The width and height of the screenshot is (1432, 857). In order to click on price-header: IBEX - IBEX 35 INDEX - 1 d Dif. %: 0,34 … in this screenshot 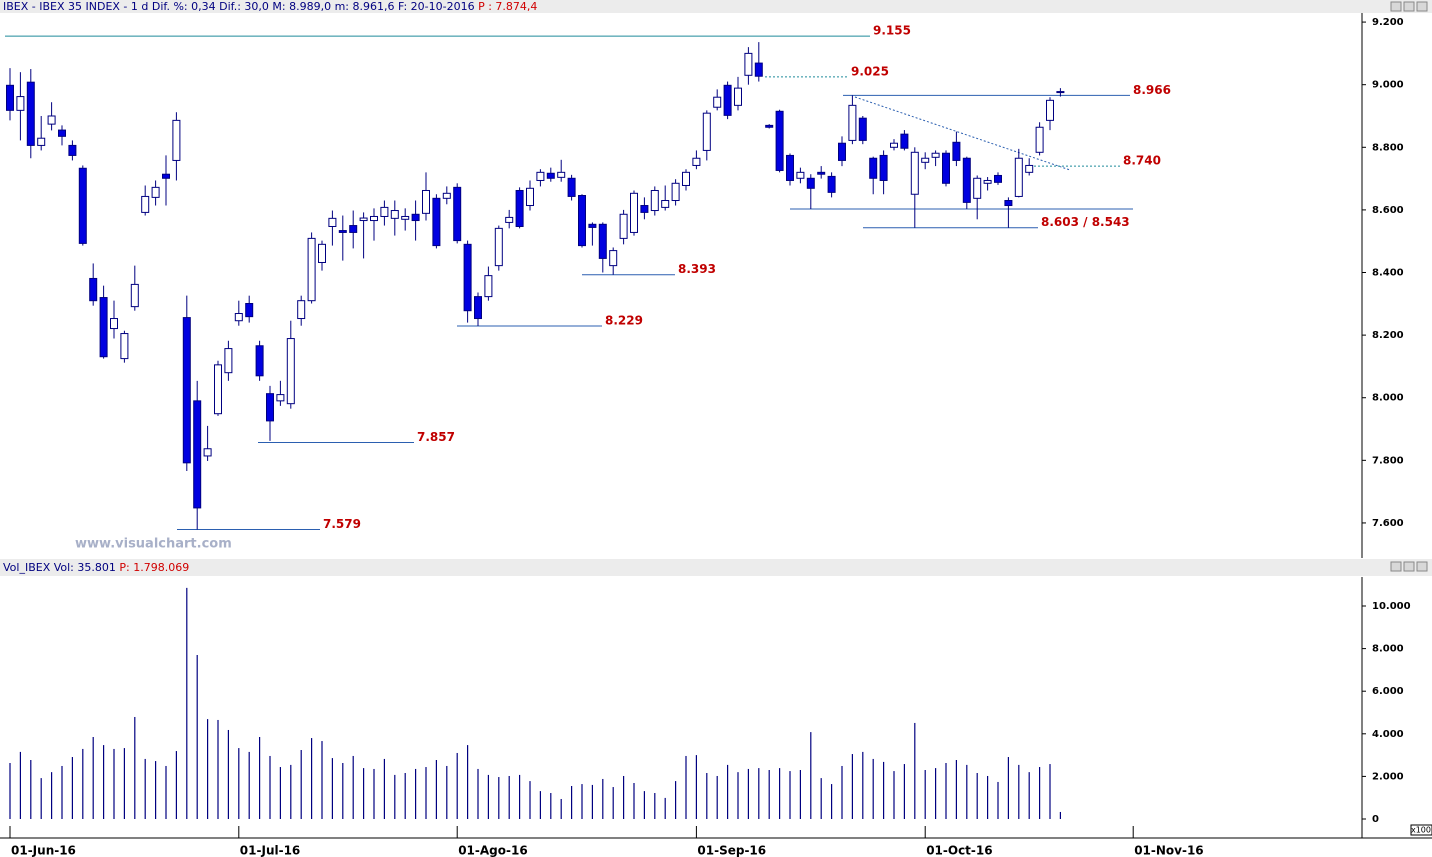, I will do `click(270, 6)`.